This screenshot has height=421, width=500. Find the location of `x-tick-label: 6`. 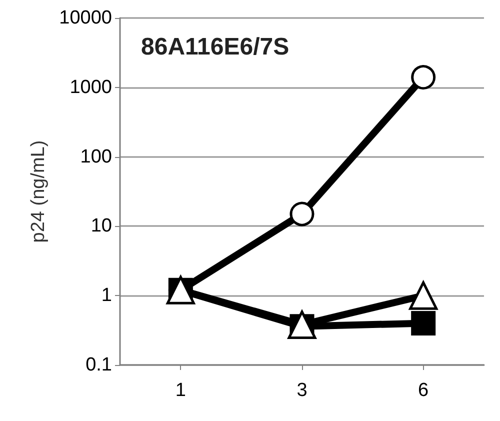

x-tick-label: 6 is located at coordinates (423, 390).